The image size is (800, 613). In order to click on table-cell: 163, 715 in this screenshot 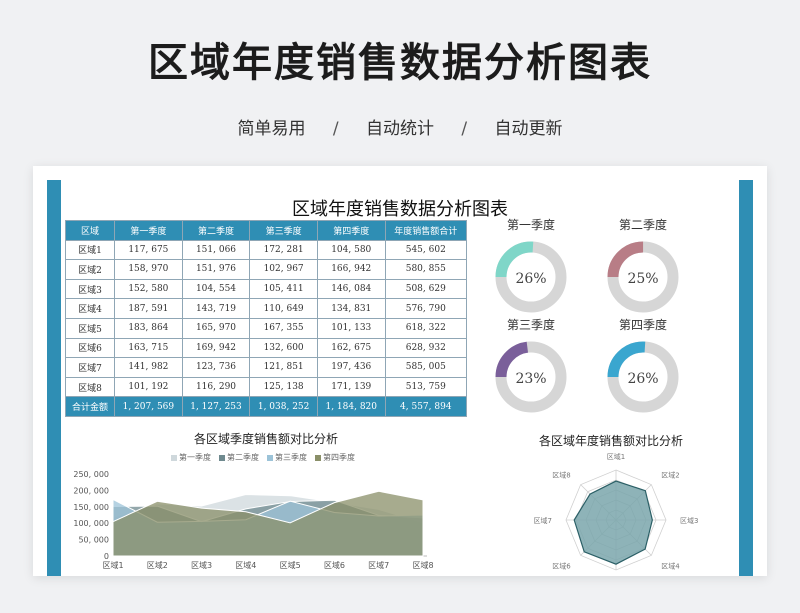, I will do `click(148, 348)`.